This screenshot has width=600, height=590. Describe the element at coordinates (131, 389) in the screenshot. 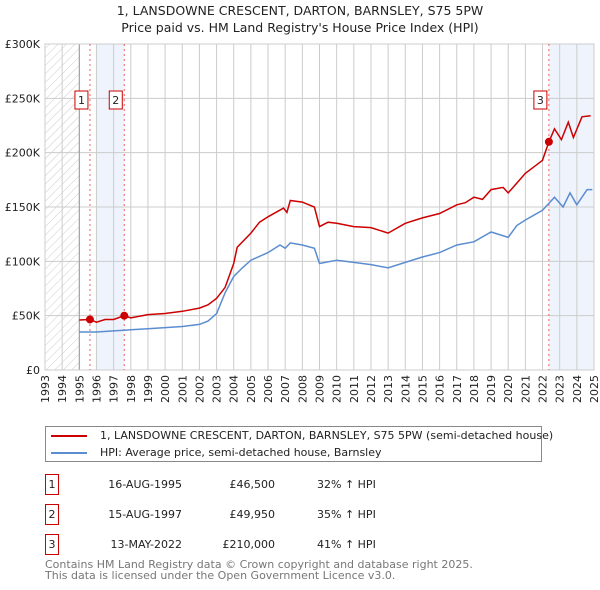

I see `x-tick-label: 1998` at that location.